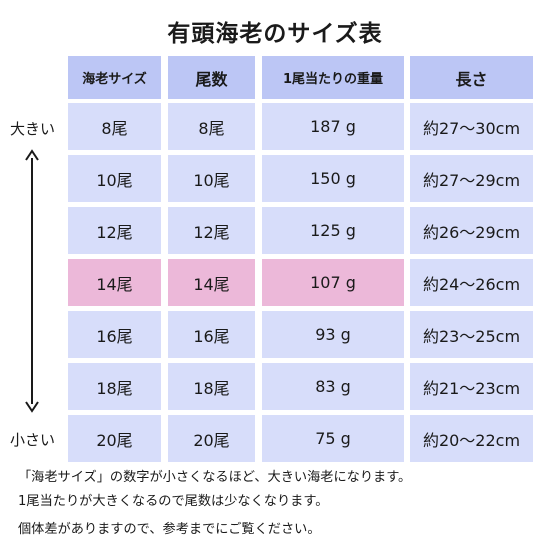  I want to click on table-cell-weight: 125 g, so click(333, 230).